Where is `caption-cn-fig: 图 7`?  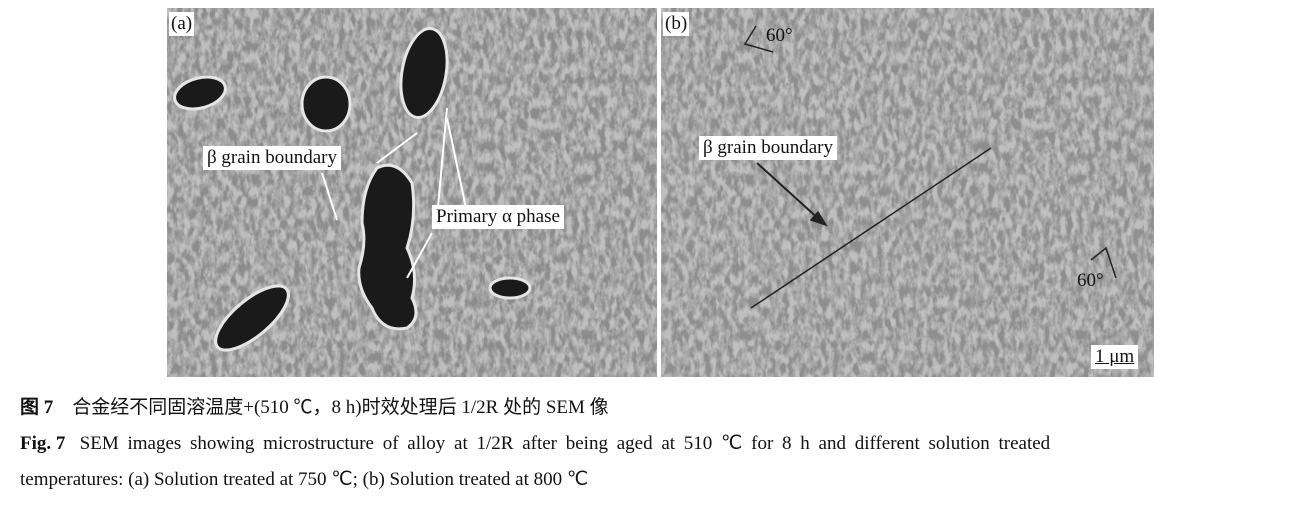
caption-cn-fig: 图 7 is located at coordinates (37, 407).